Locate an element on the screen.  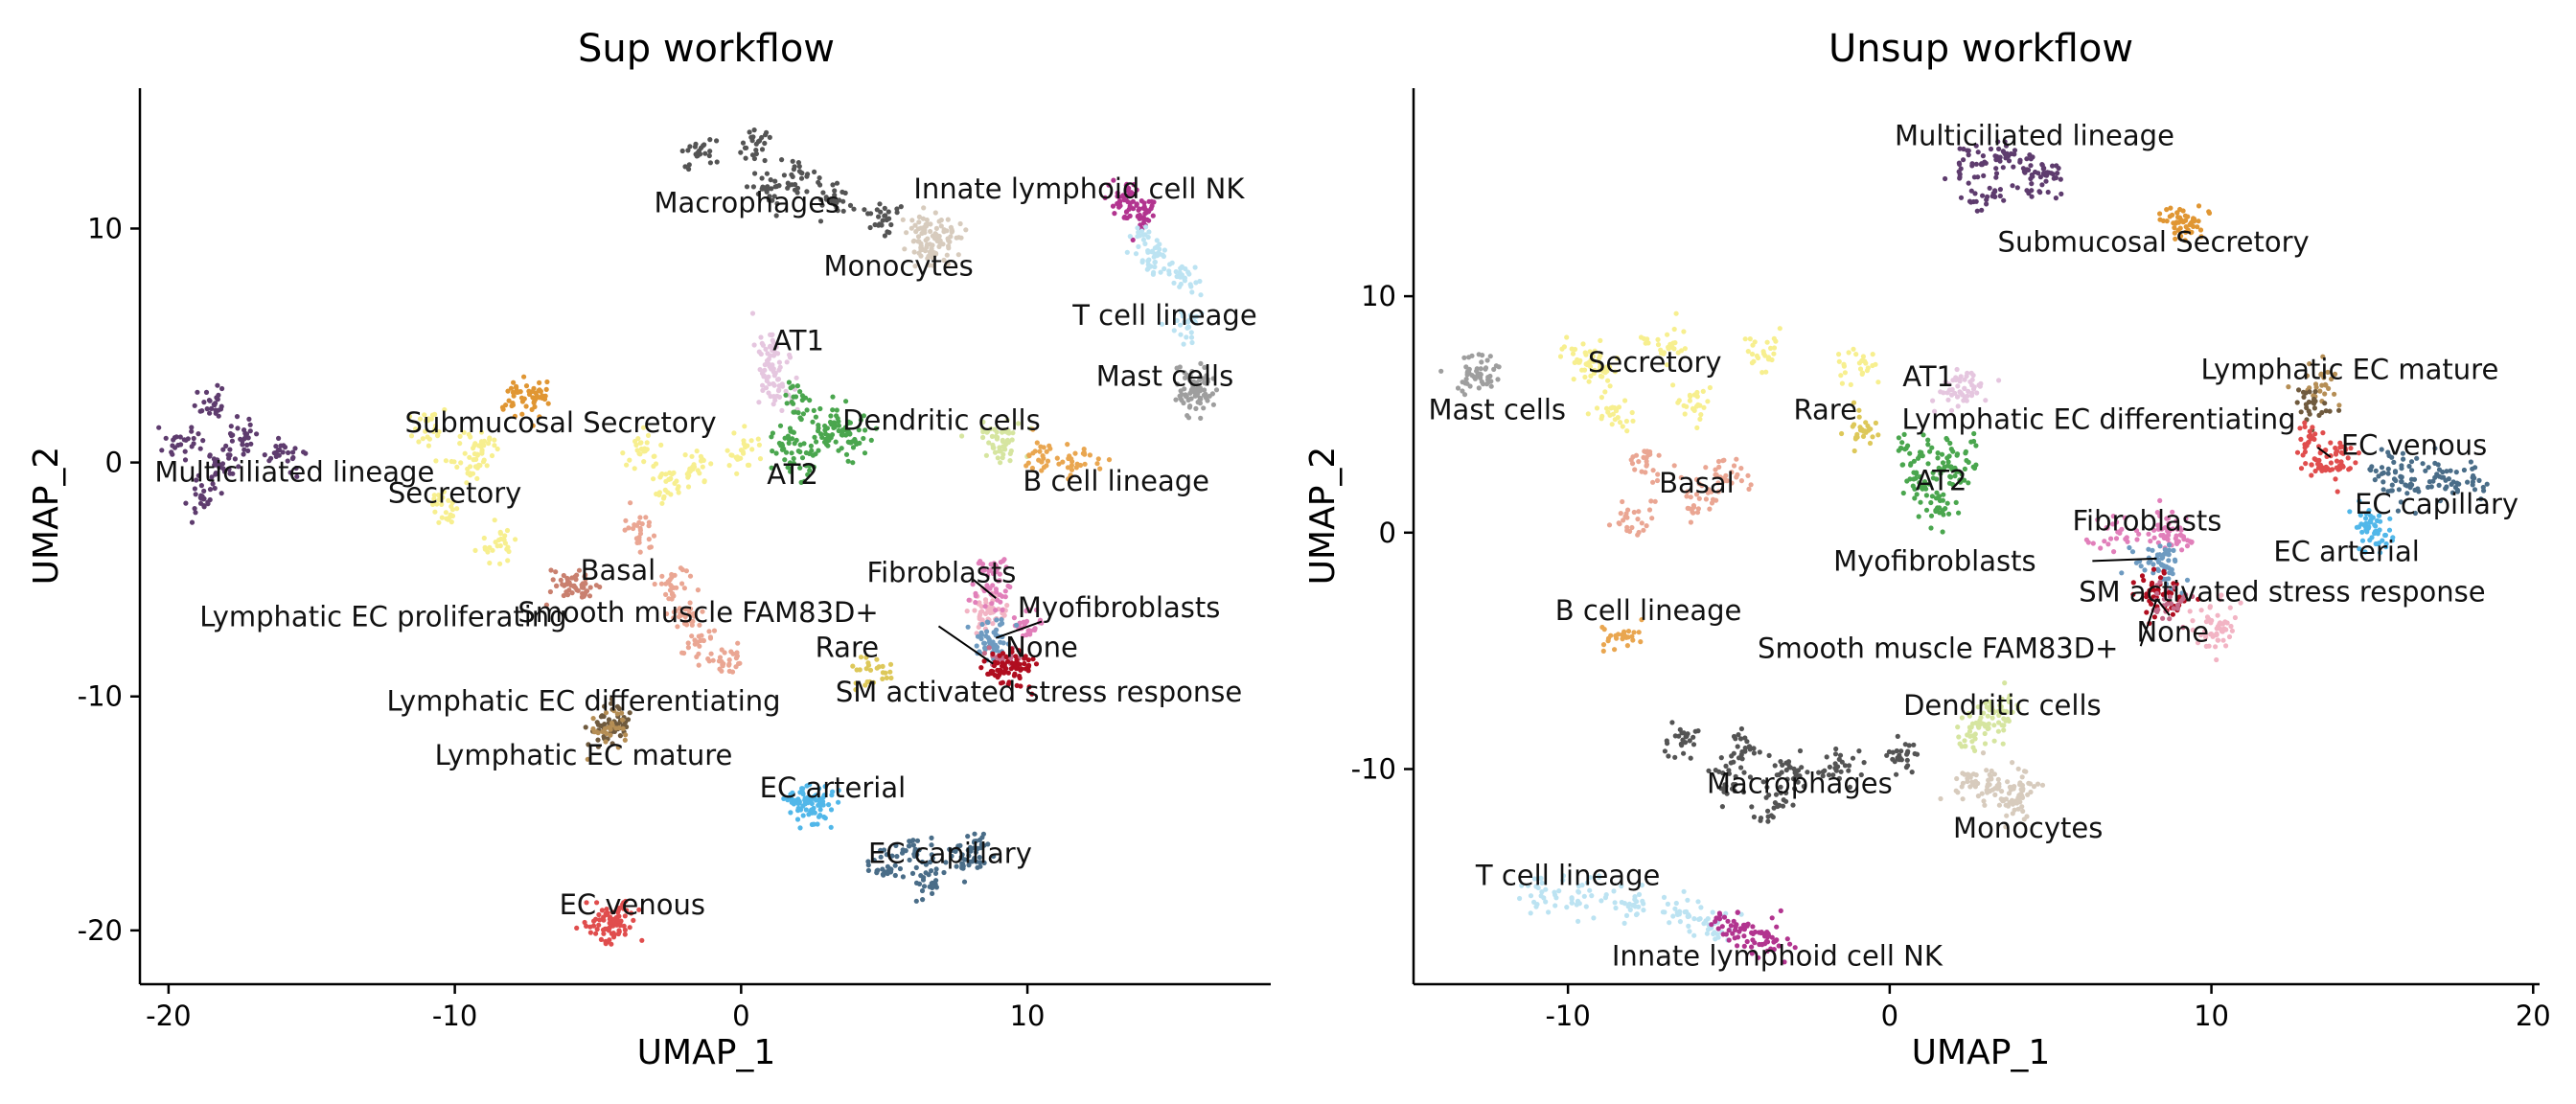
cluster-dendritic-cells is located at coordinates (996, 441).